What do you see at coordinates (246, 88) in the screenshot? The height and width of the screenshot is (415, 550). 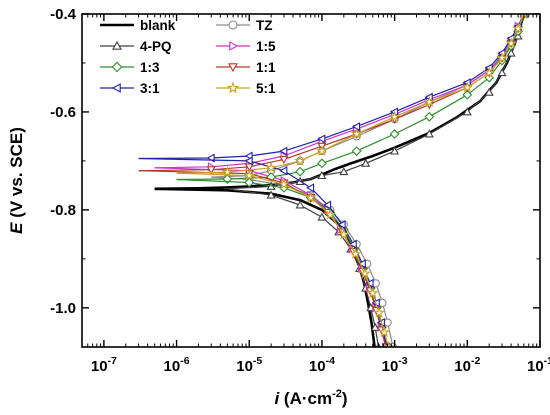 I see `legend-item-5-1: 5:1` at bounding box center [246, 88].